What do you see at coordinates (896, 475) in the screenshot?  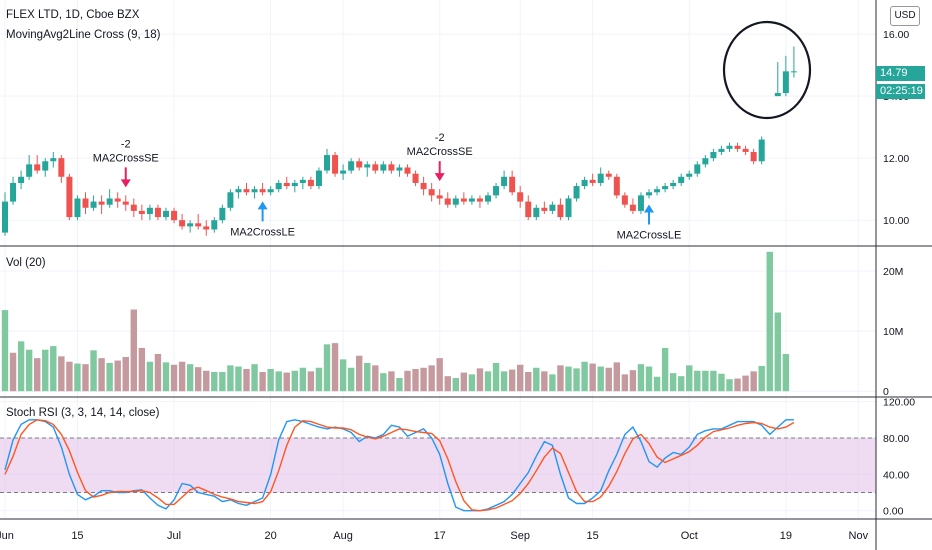 I see `y-tick-label: 40.00` at bounding box center [896, 475].